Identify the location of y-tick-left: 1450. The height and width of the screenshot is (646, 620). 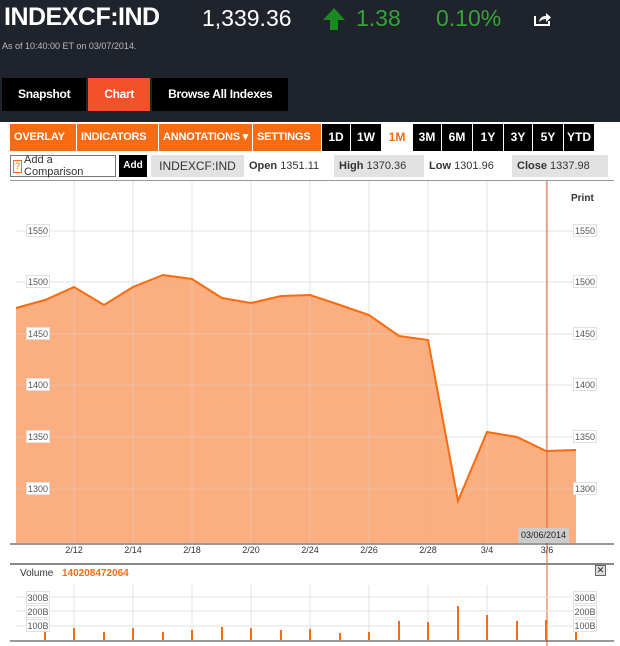
(38, 333).